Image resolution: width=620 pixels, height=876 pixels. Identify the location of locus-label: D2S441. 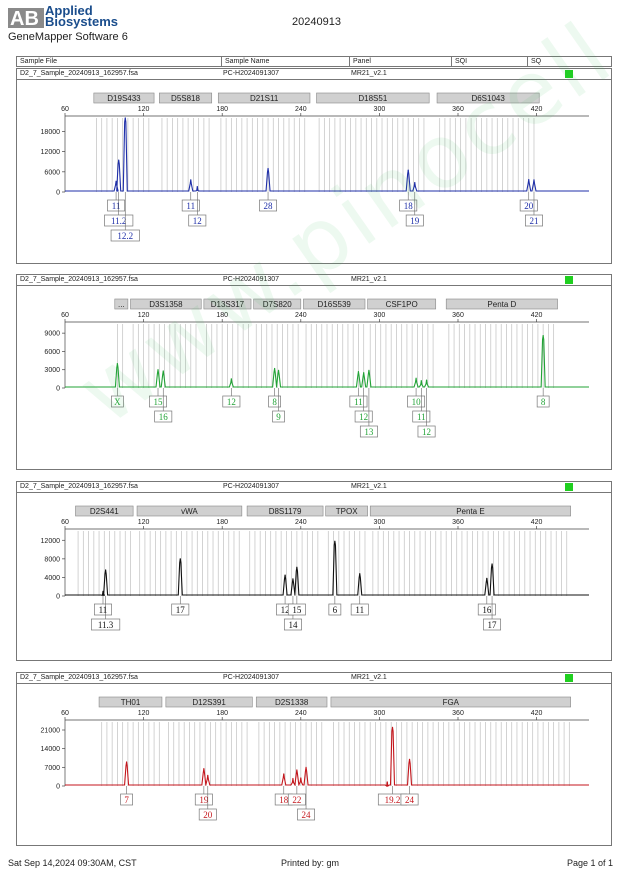
(104, 511).